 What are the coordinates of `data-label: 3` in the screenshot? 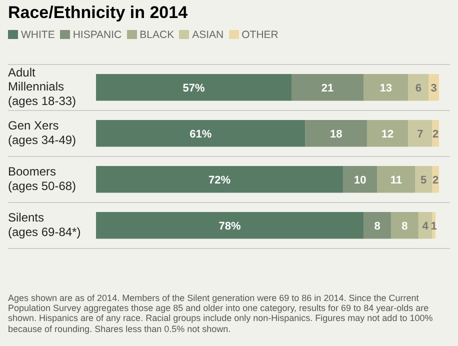 It's located at (433, 88).